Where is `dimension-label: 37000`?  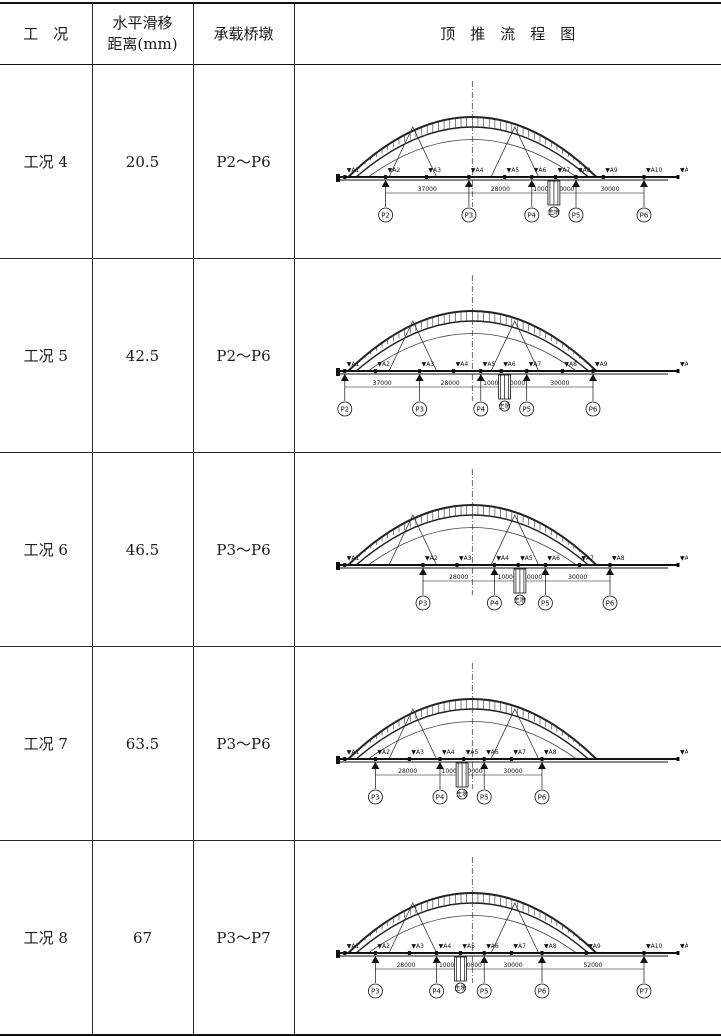
dimension-label: 37000 is located at coordinates (426, 189).